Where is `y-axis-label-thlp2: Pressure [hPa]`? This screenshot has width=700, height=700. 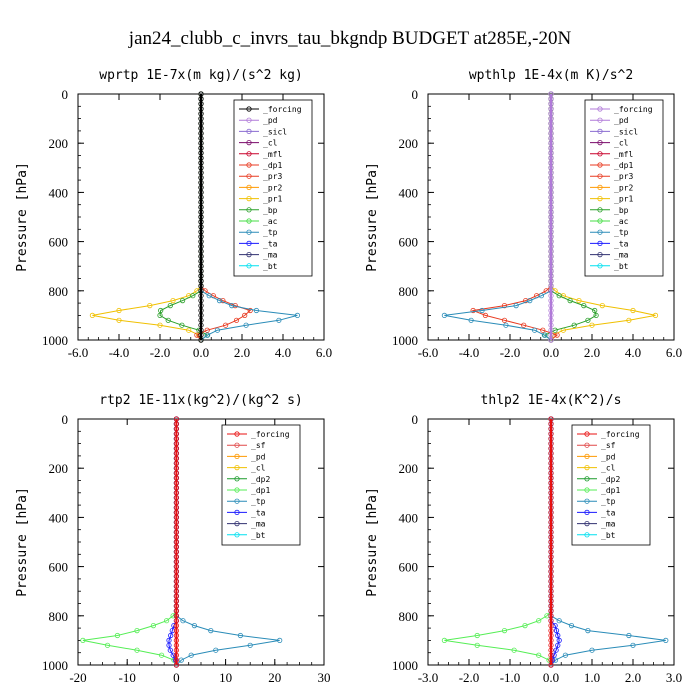
y-axis-label-thlp2: Pressure [hPa] is located at coordinates (372, 542).